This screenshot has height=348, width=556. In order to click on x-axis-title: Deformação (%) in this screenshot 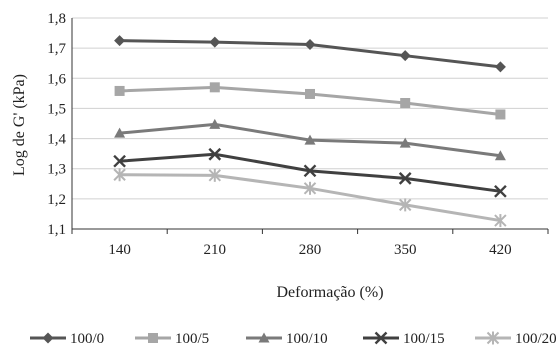, I will do `click(329, 292)`.